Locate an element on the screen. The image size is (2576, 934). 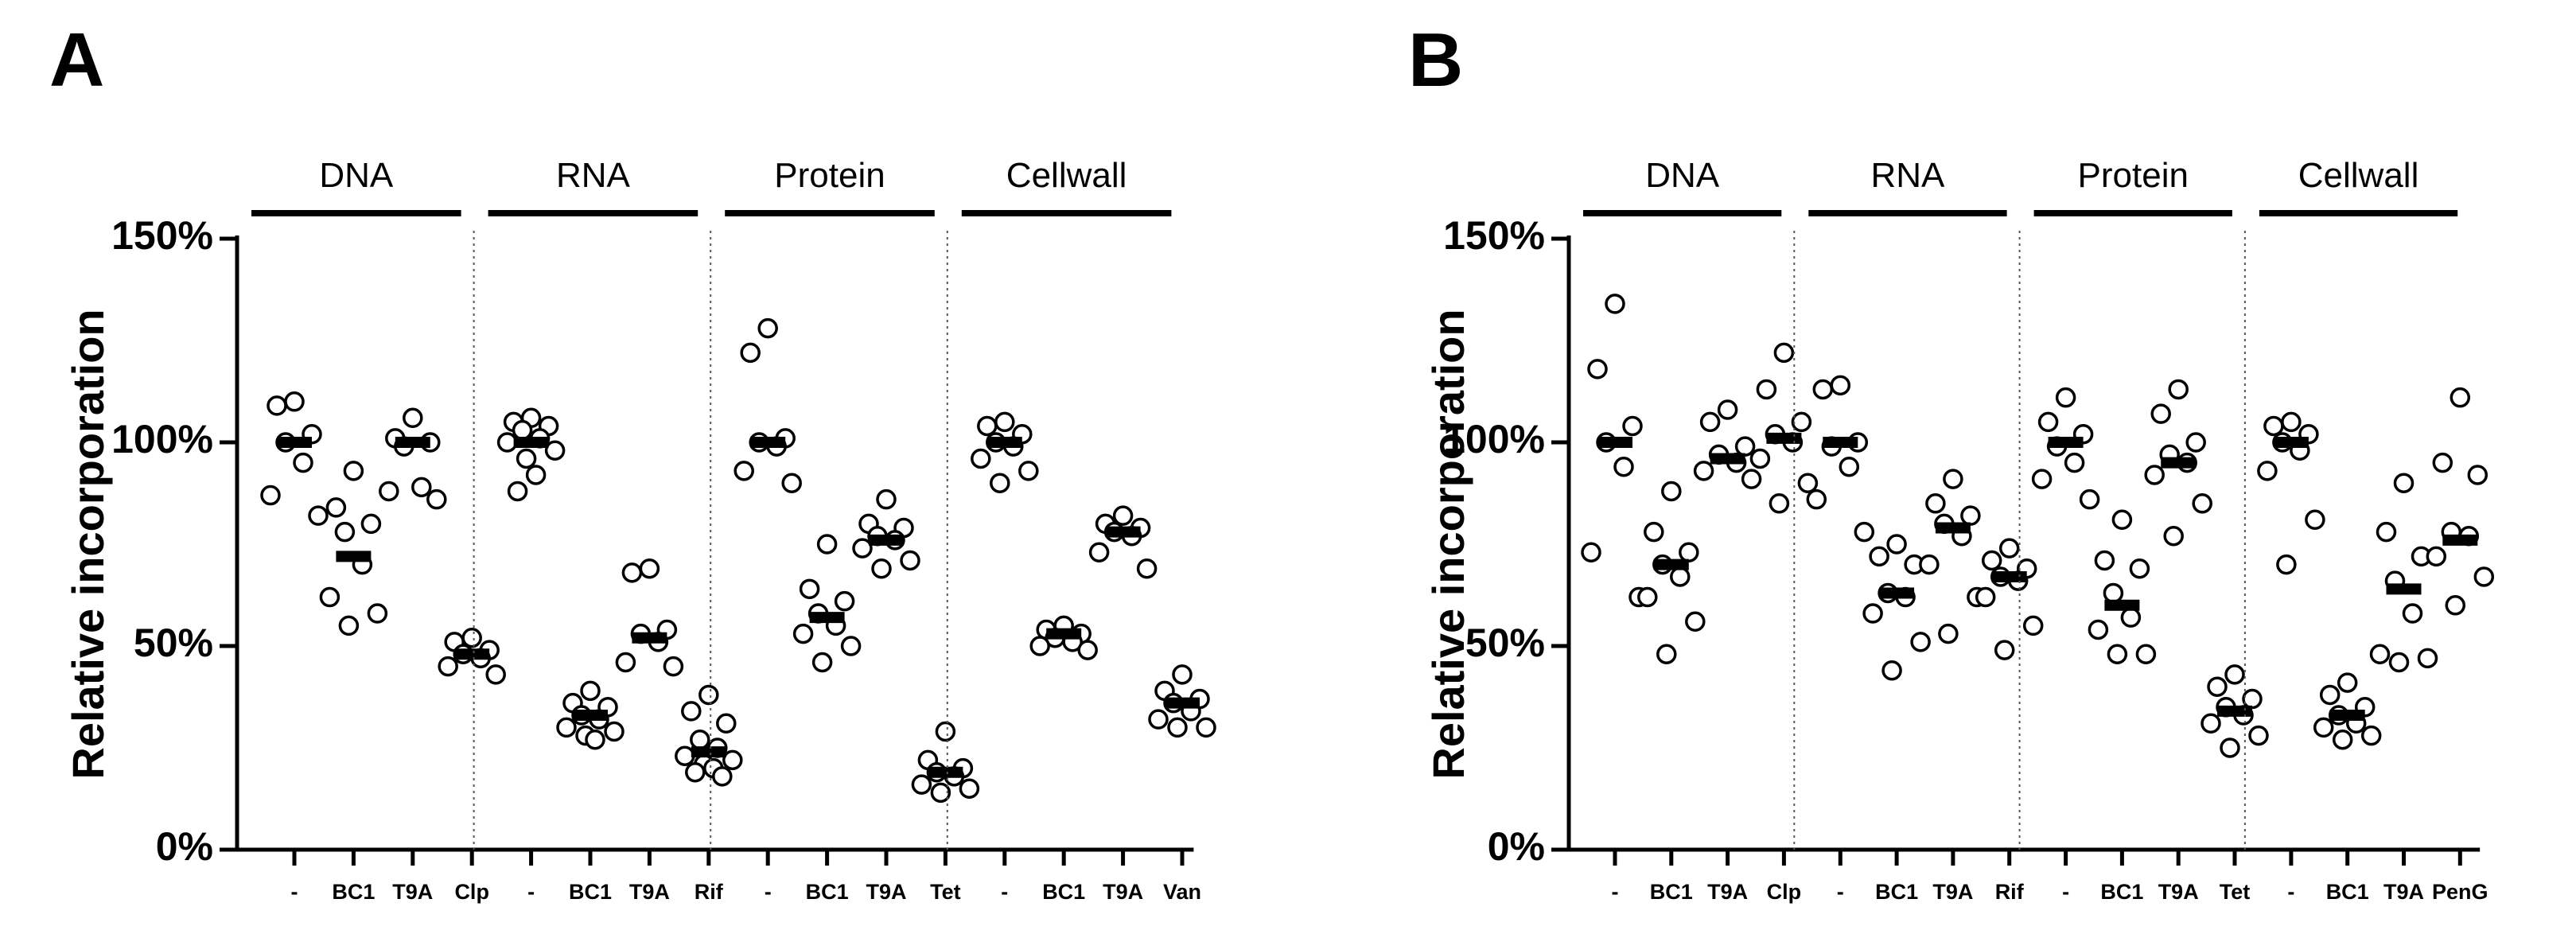
x-tick-label: Tet is located at coordinates (946, 892).